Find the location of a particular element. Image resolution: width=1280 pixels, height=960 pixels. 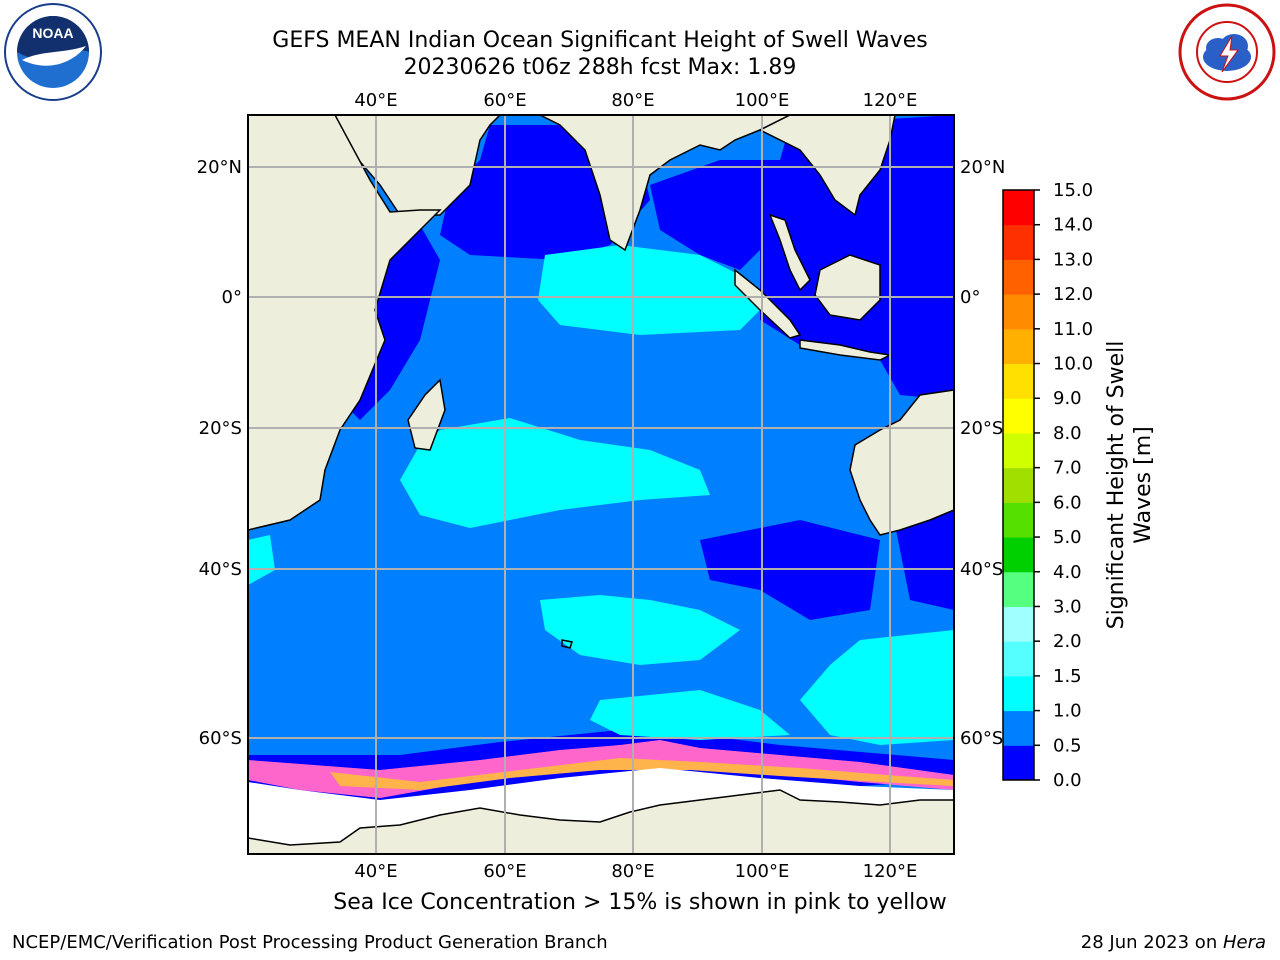

lat-label-left: 40°S is located at coordinates (220, 569).